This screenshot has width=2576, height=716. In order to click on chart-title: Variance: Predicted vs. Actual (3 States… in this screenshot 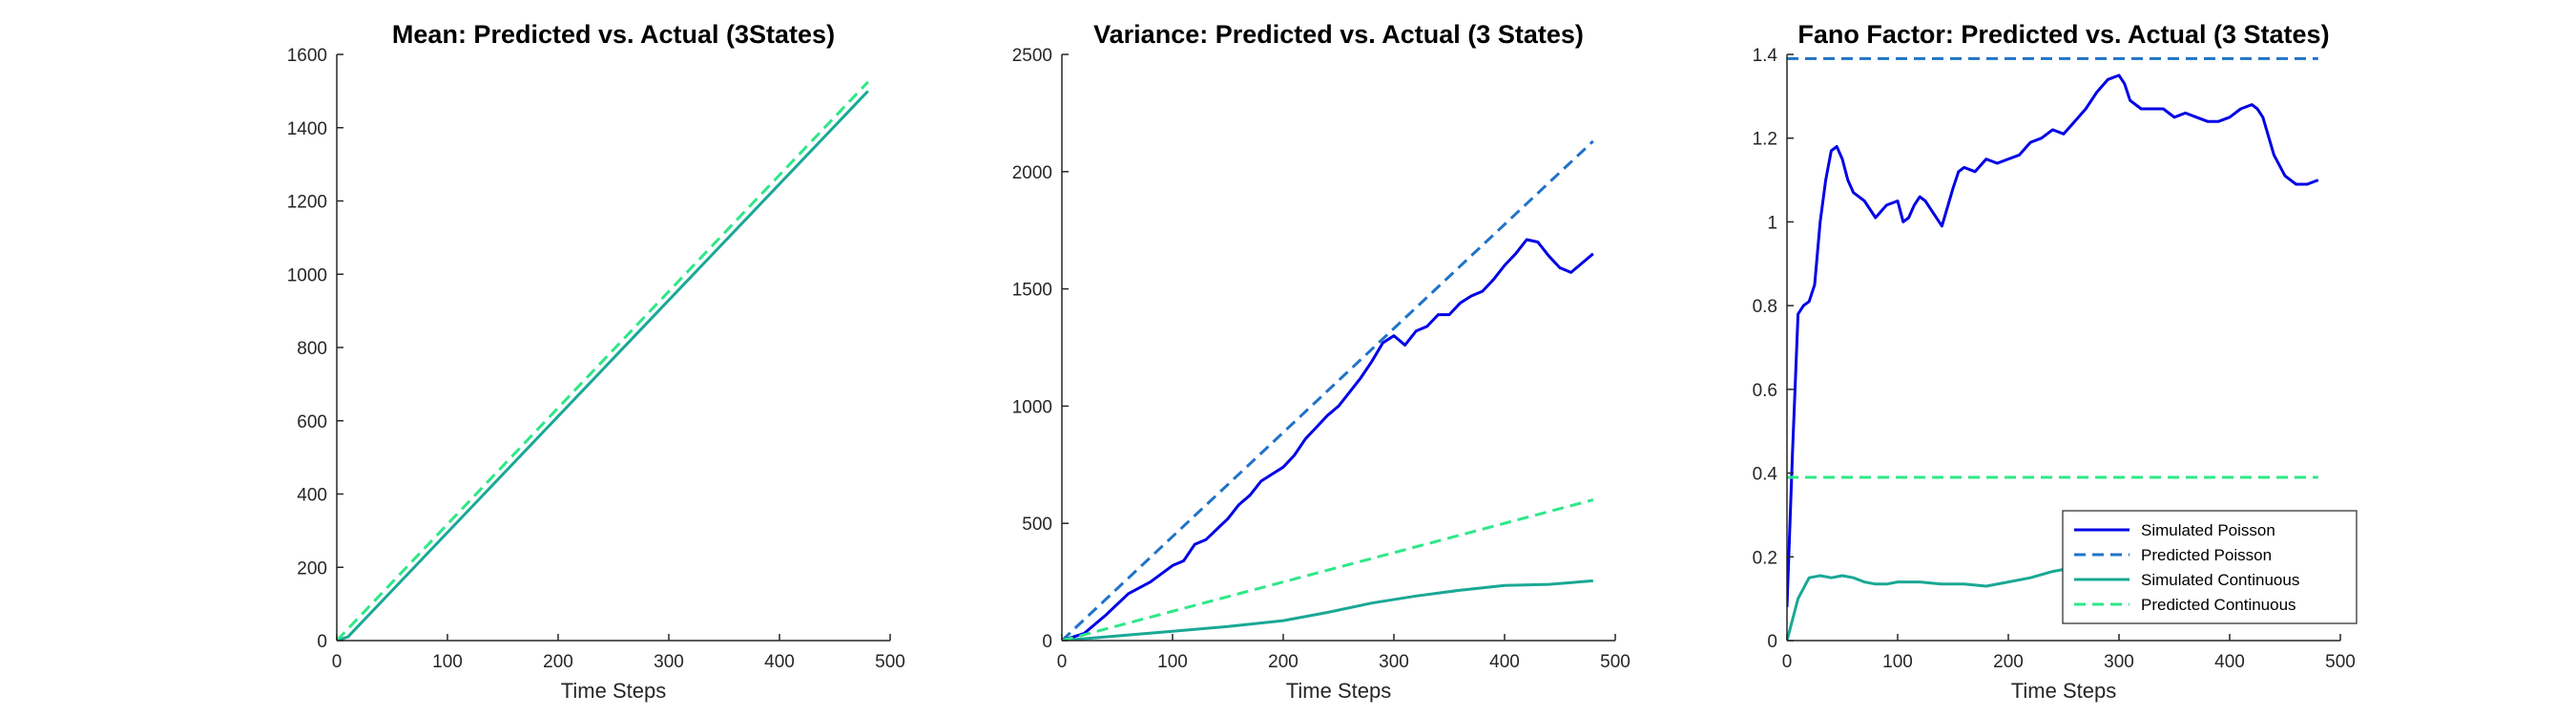, I will do `click(1338, 34)`.